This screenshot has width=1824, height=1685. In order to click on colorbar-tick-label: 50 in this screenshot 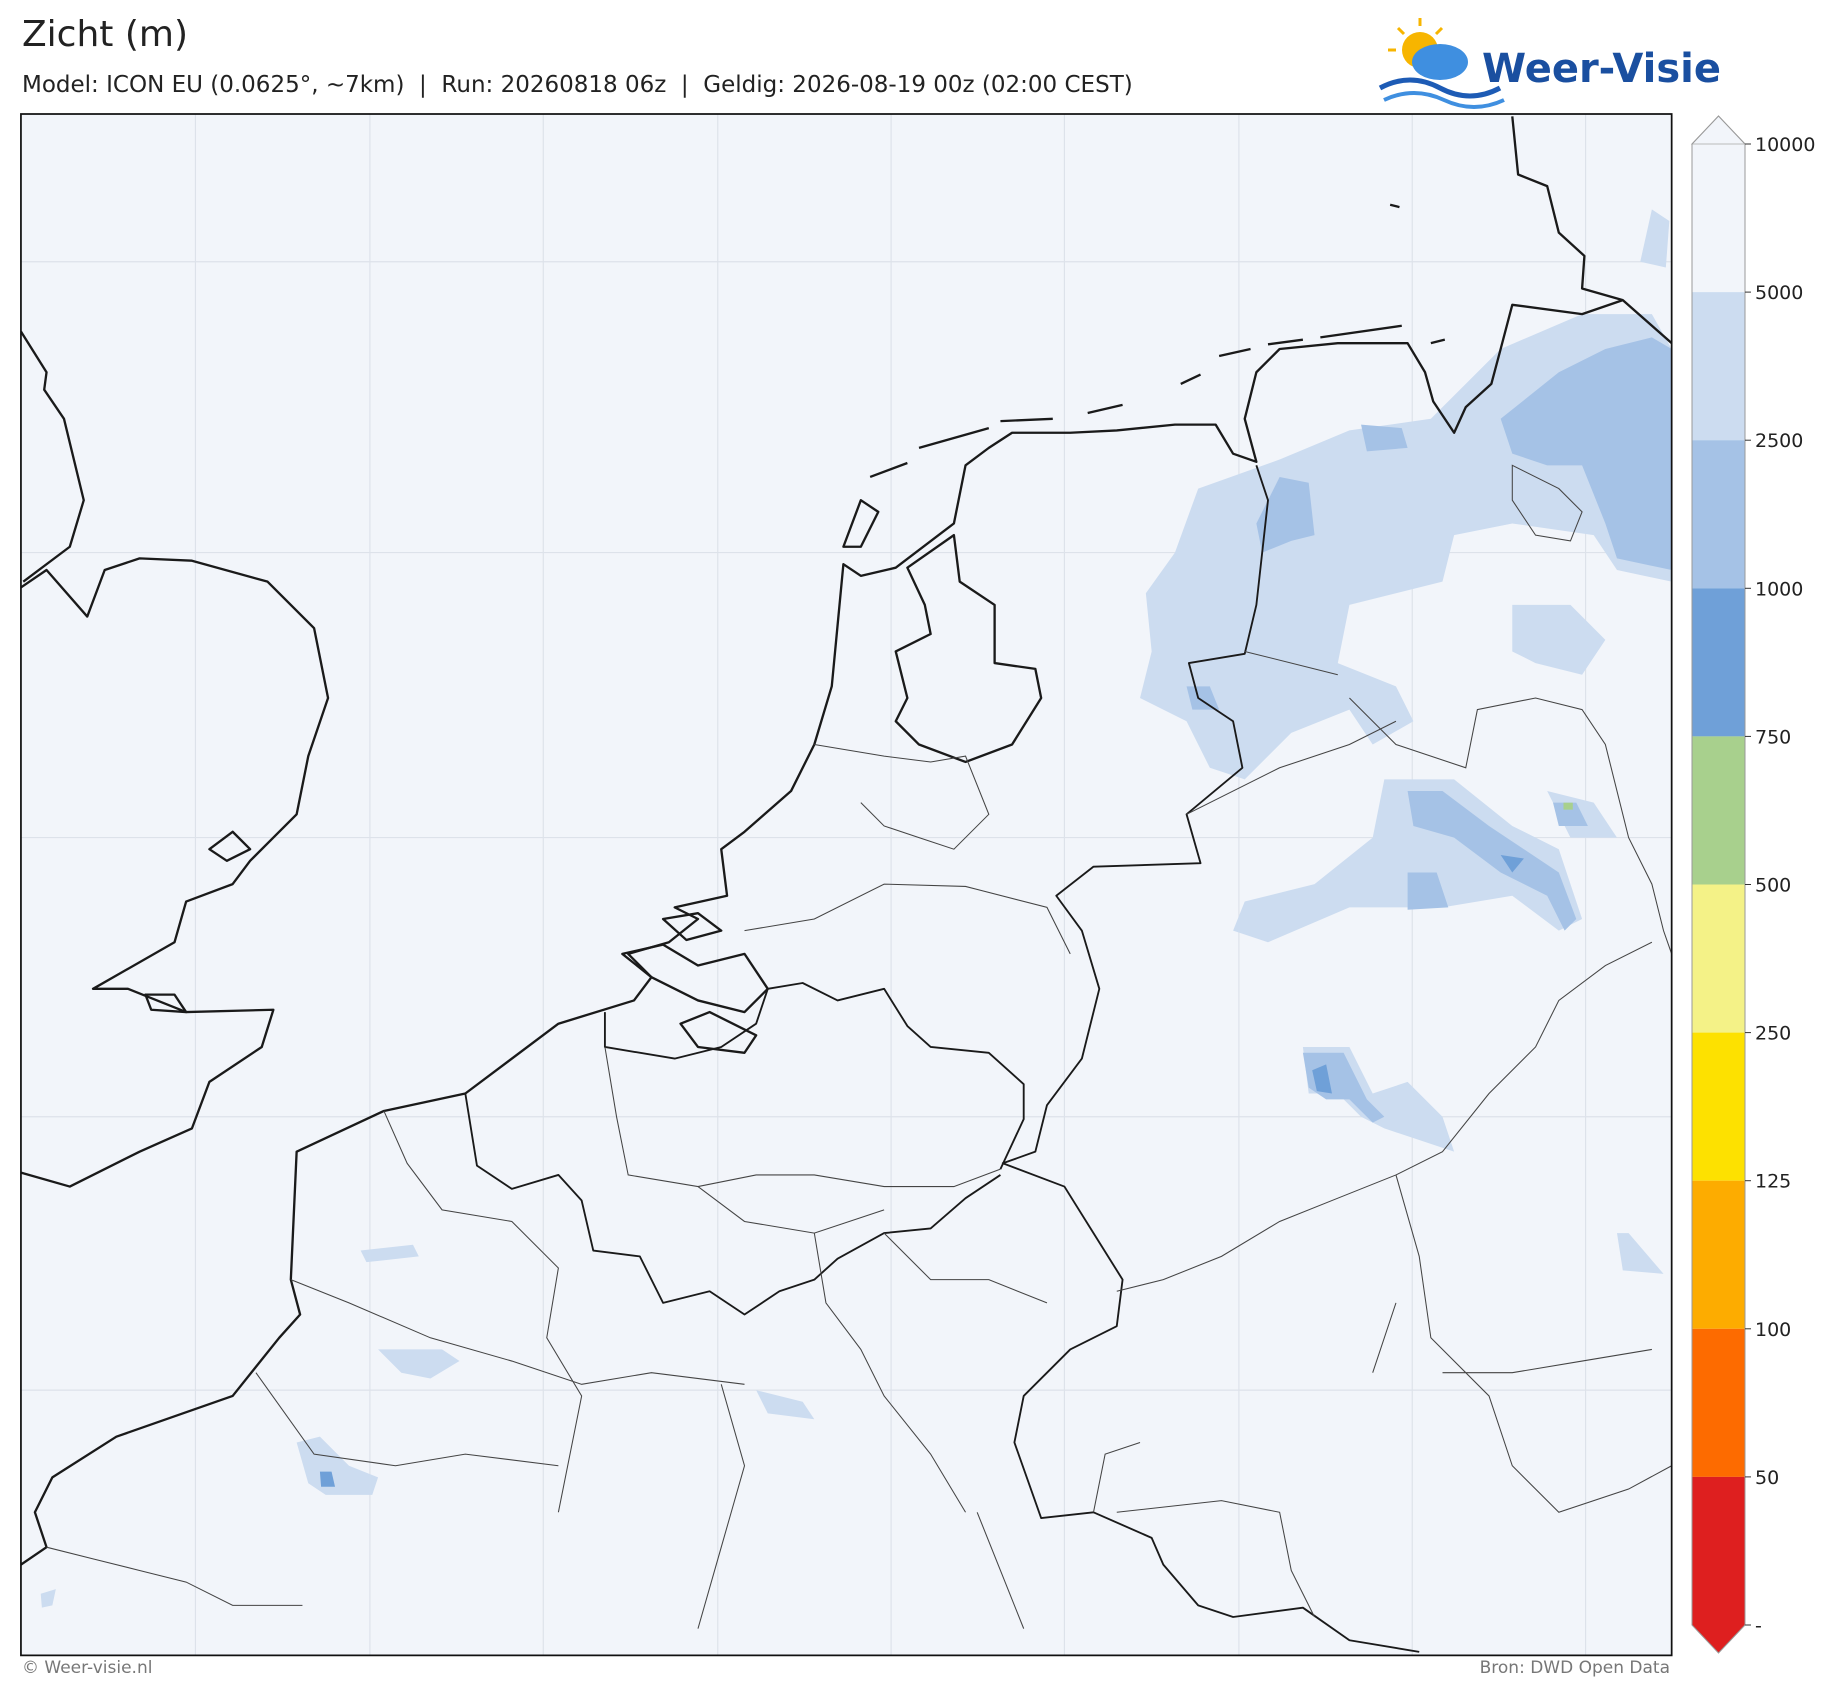, I will do `click(1767, 1478)`.